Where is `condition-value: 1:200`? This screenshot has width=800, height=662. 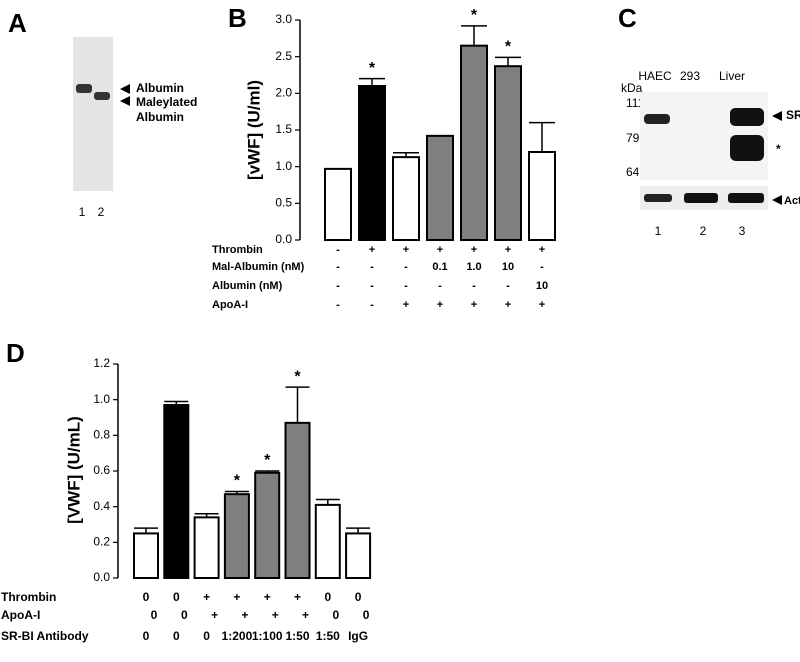
condition-value: 1:200 is located at coordinates (237, 636).